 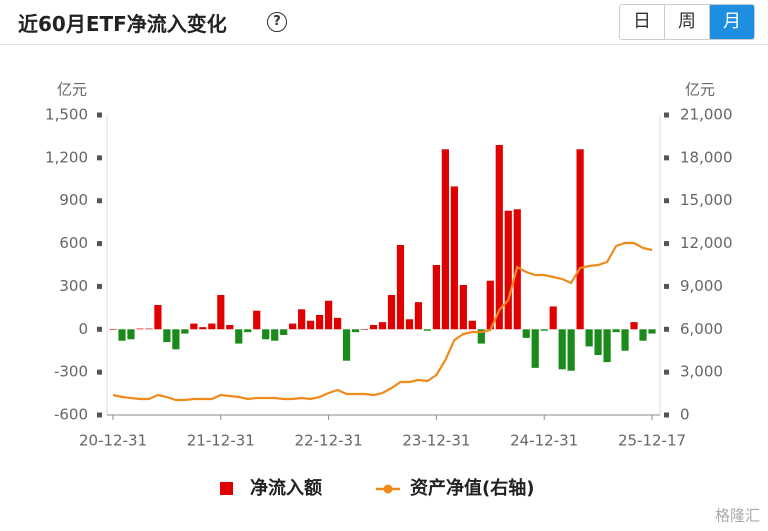 I want to click on y-tick-label: 900, so click(x=73, y=200).